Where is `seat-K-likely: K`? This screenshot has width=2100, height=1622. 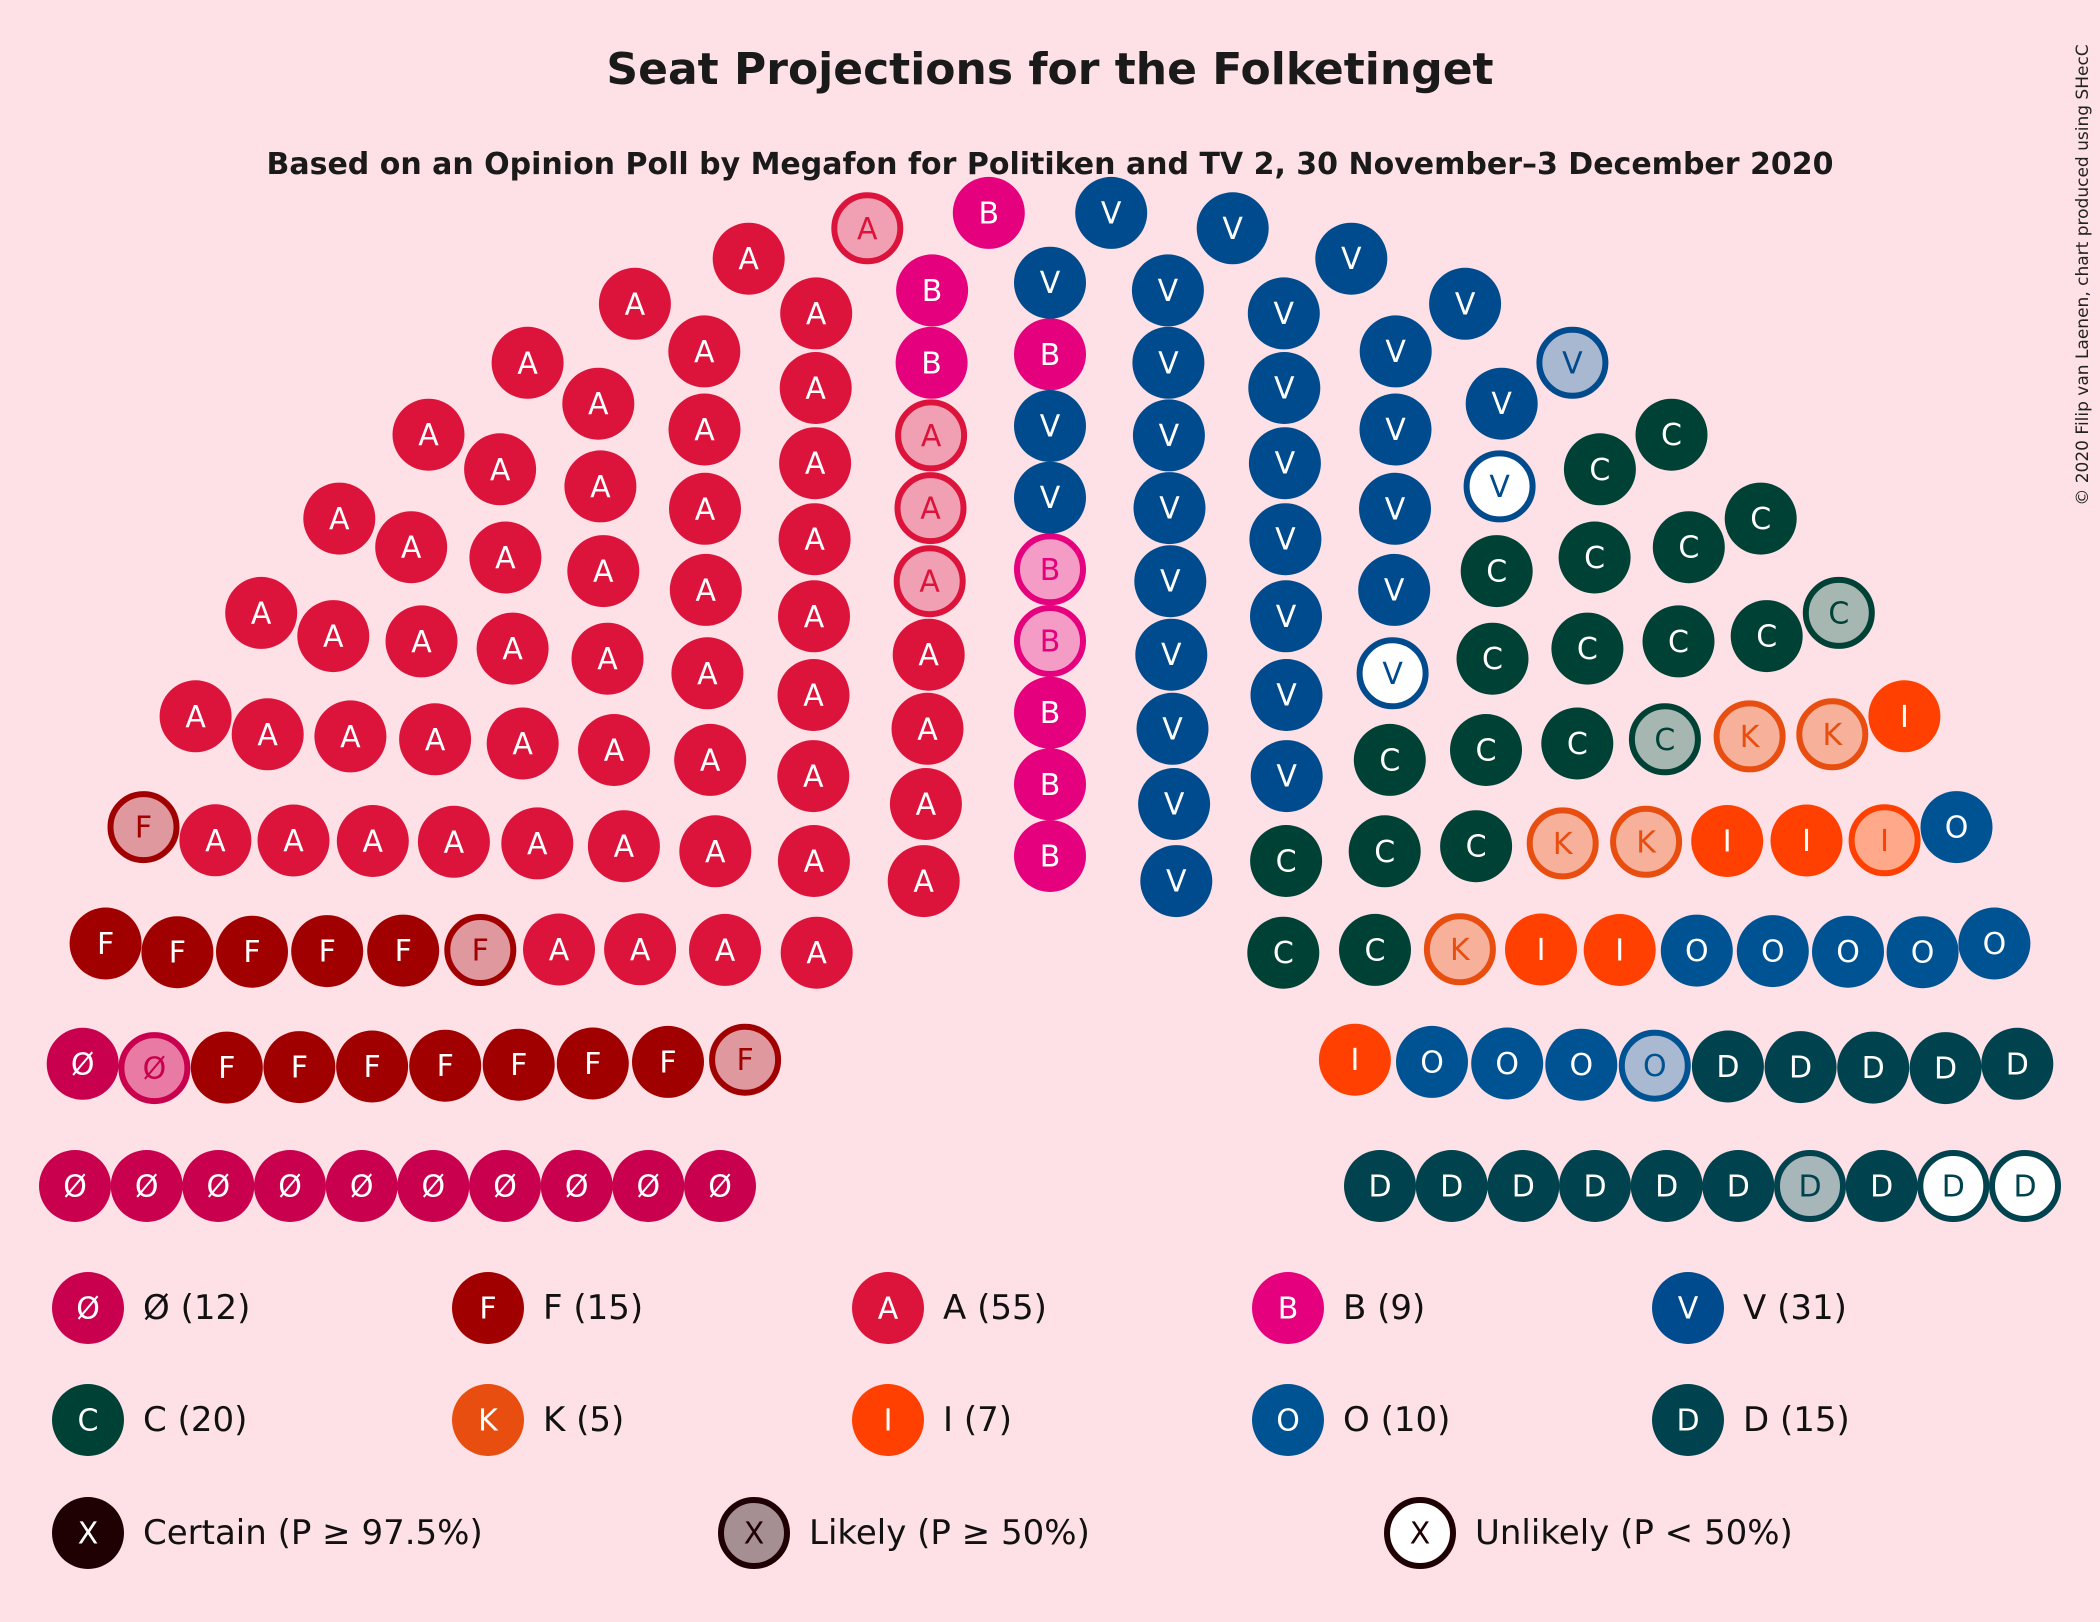
seat-K-likely: K is located at coordinates (1459, 949).